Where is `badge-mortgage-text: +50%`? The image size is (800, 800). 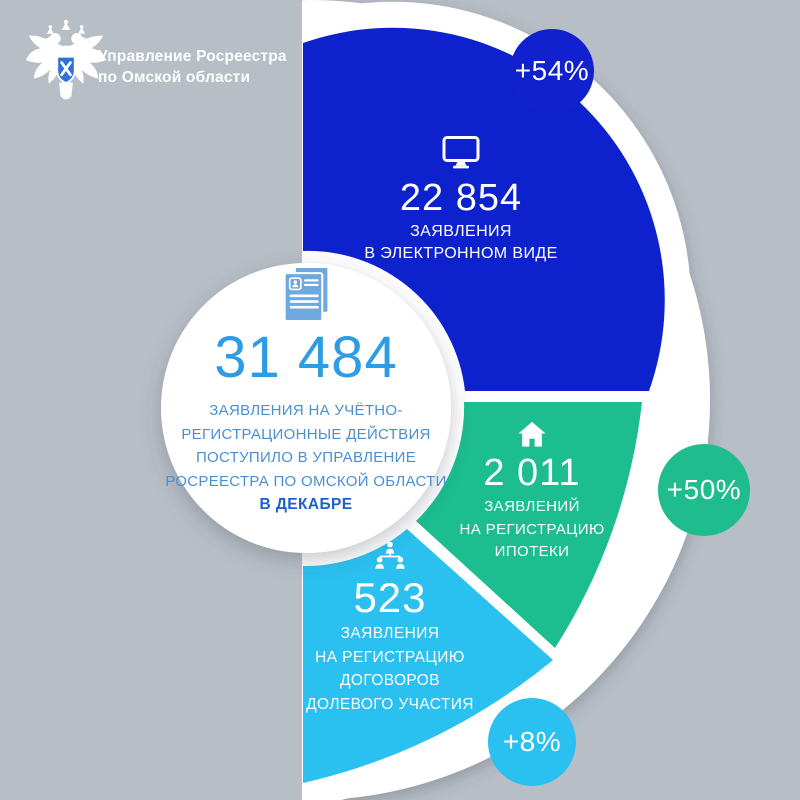 badge-mortgage-text: +50% is located at coordinates (704, 489).